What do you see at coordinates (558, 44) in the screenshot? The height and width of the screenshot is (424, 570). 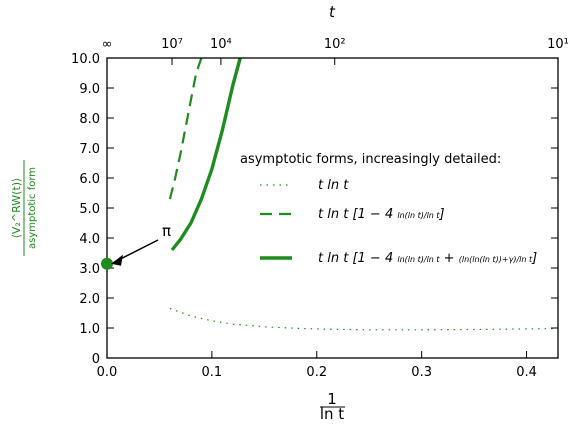 I see `top-tick-label: 10¹` at bounding box center [558, 44].